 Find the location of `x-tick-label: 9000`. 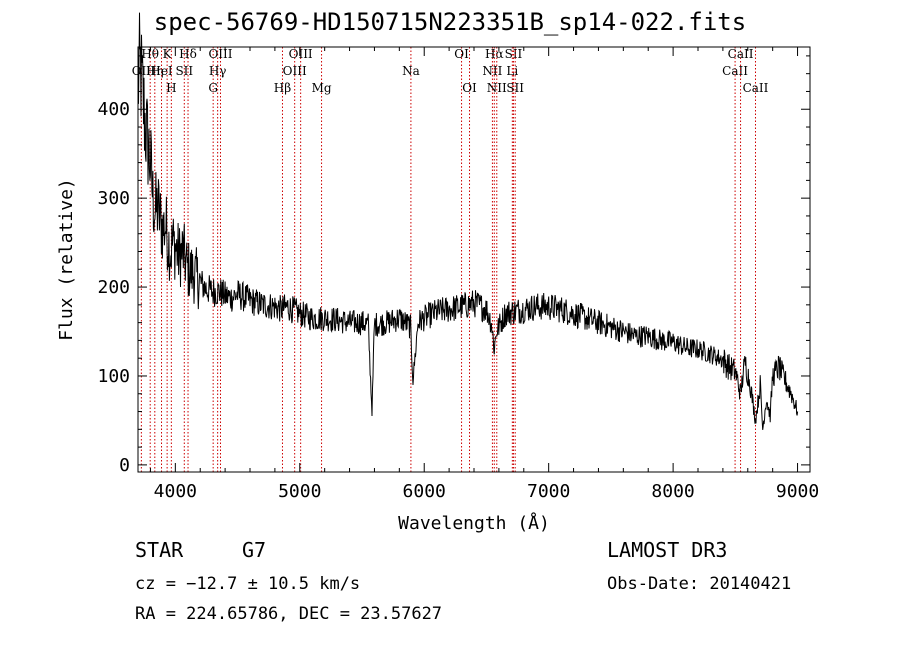

x-tick-label: 9000 is located at coordinates (797, 491).